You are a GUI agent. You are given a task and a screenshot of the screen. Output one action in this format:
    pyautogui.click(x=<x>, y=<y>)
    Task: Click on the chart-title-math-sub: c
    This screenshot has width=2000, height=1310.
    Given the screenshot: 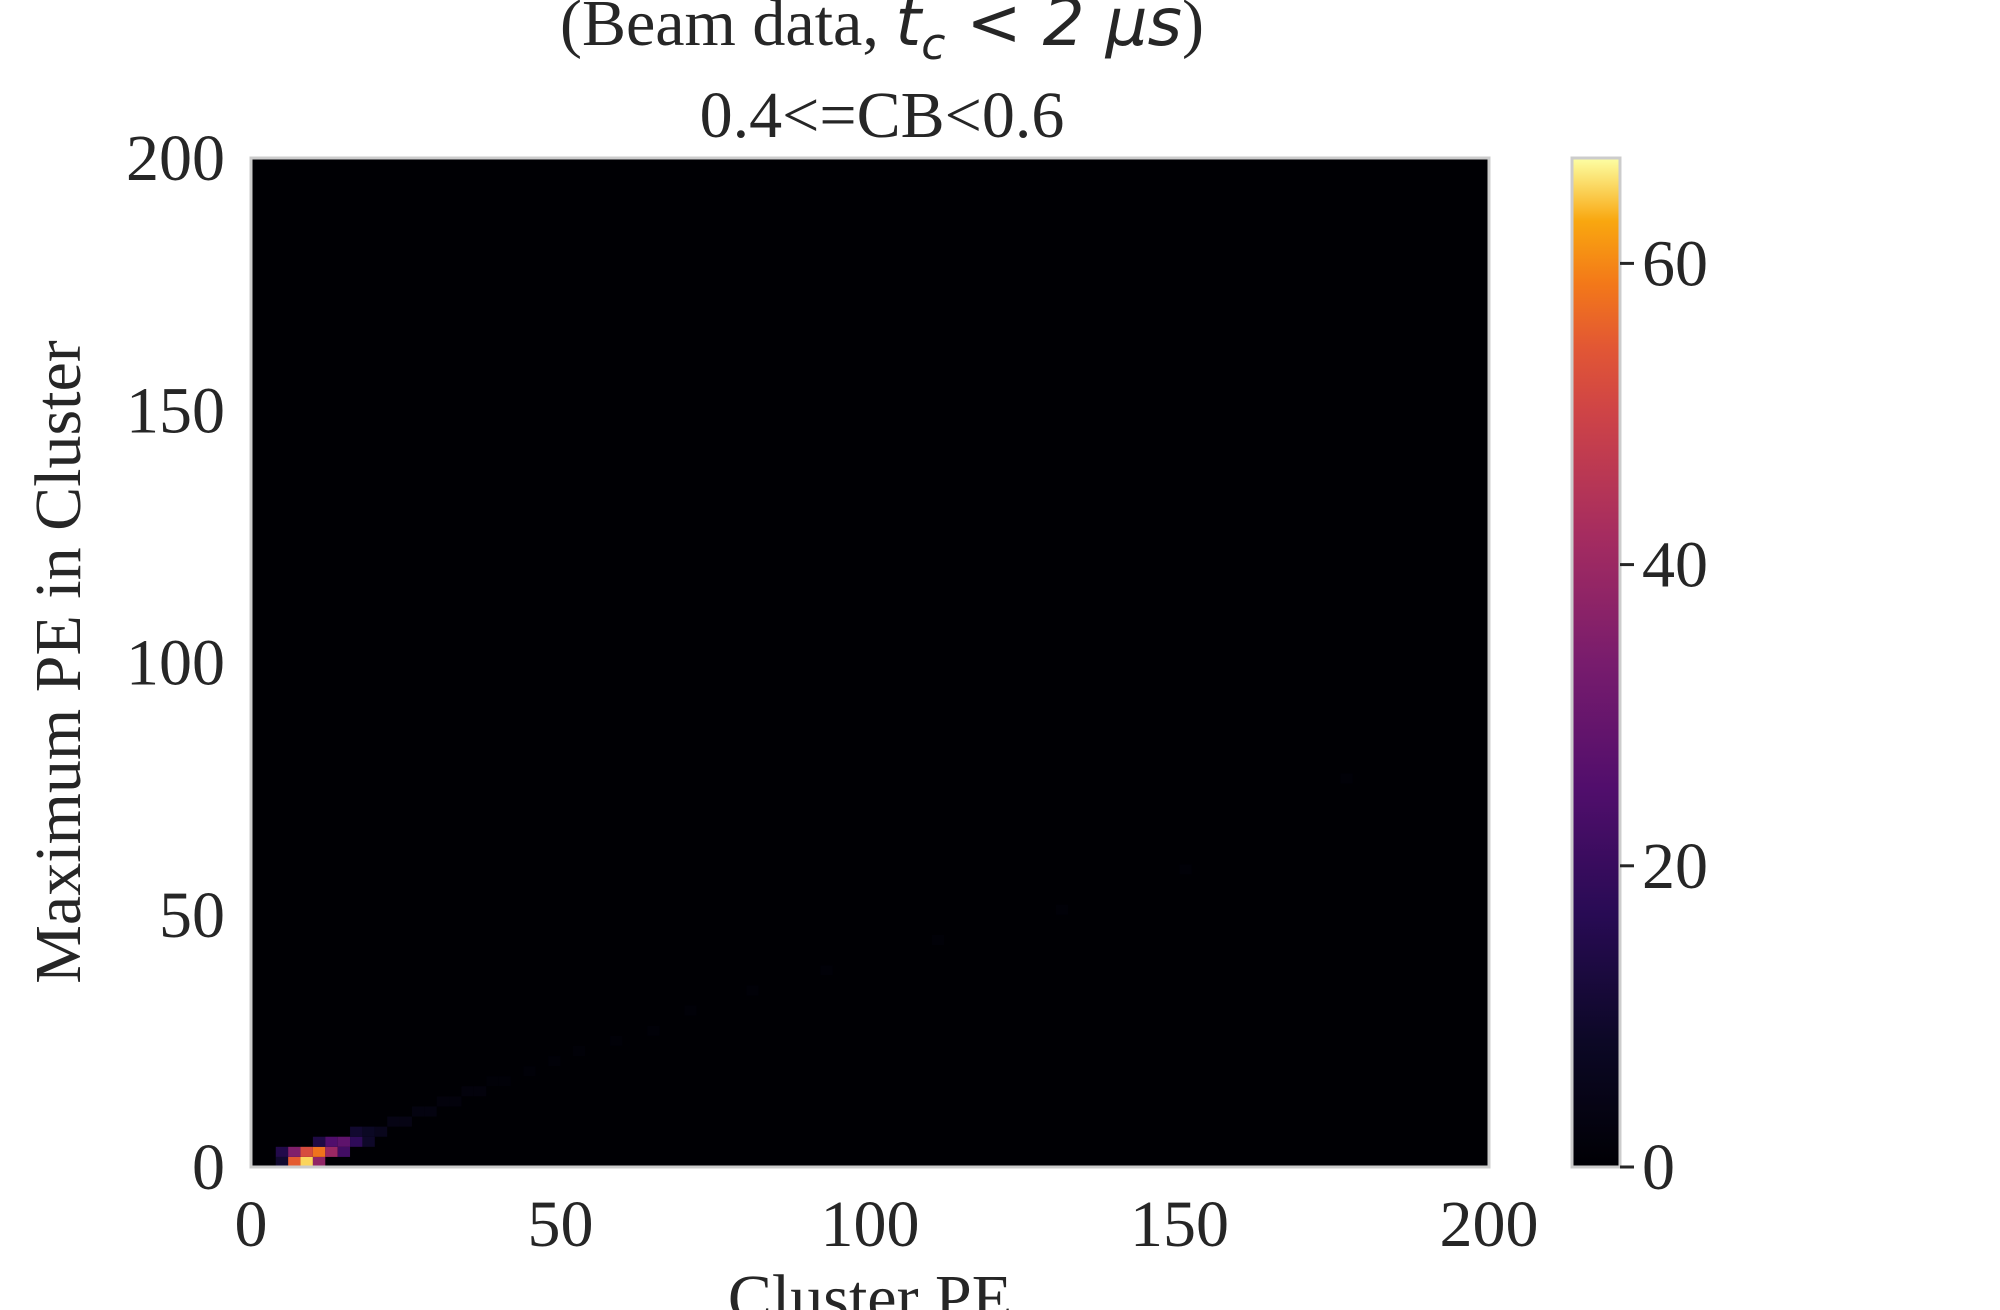 What is the action you would take?
    pyautogui.click(x=933, y=44)
    